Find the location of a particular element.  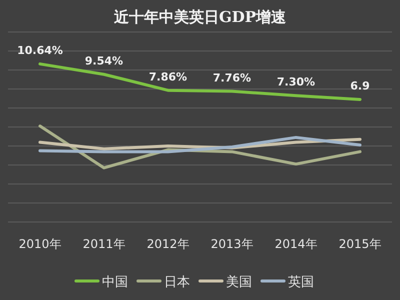

legend-label: 英国 is located at coordinates (301, 282).